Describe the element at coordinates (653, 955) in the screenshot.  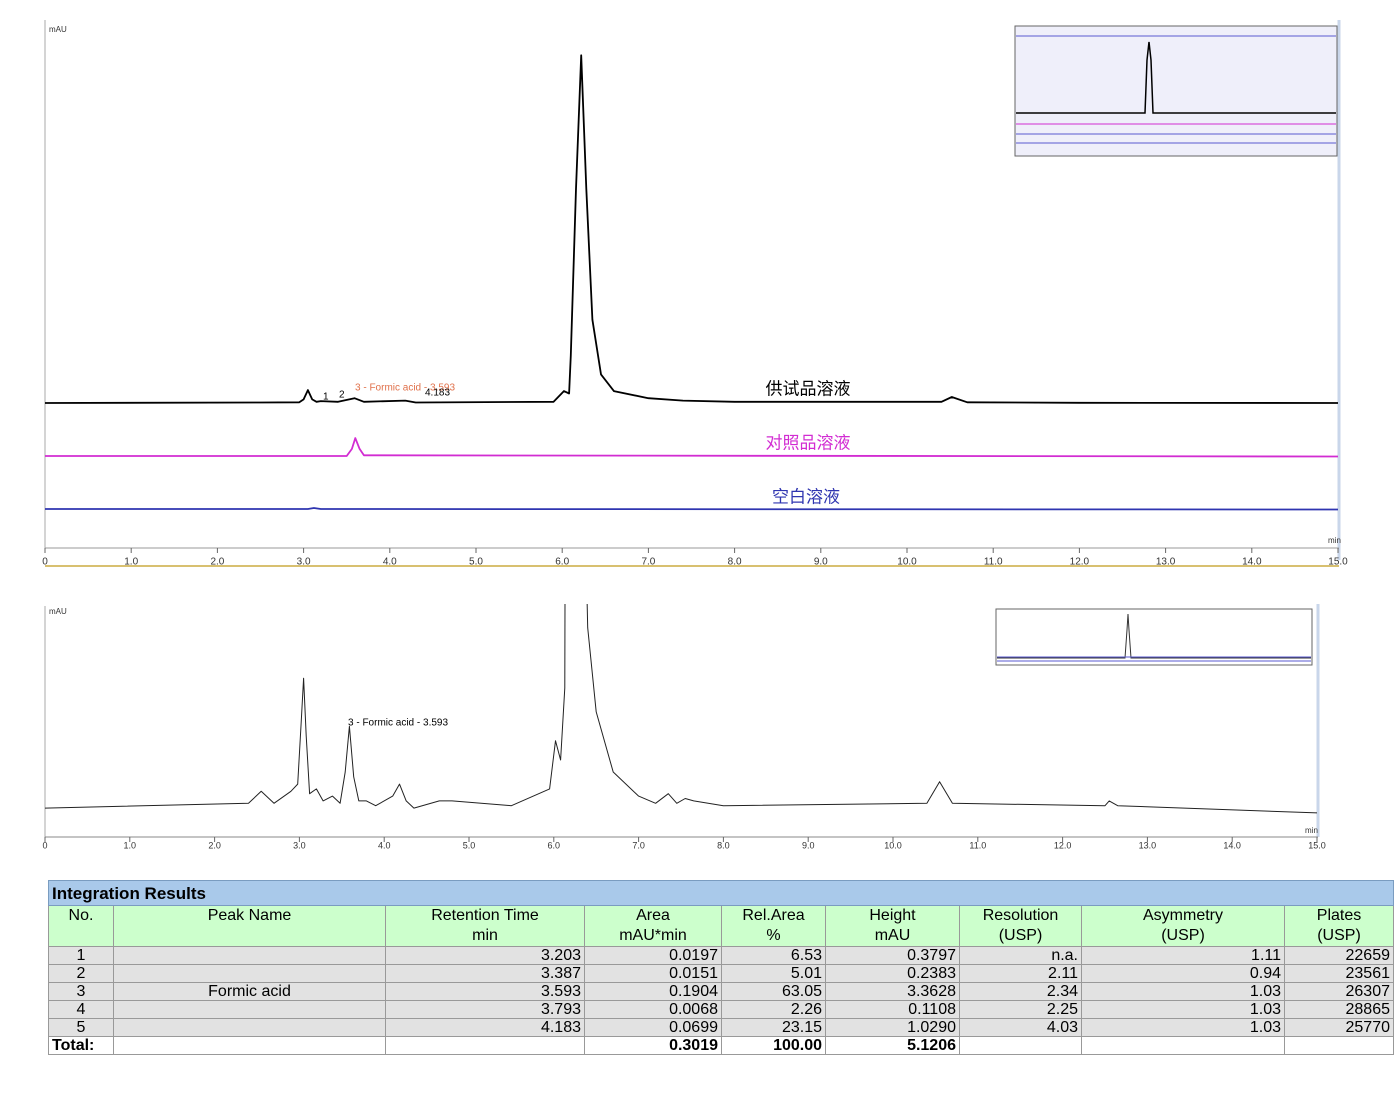
I see `table-cell: 0.0197` at that location.